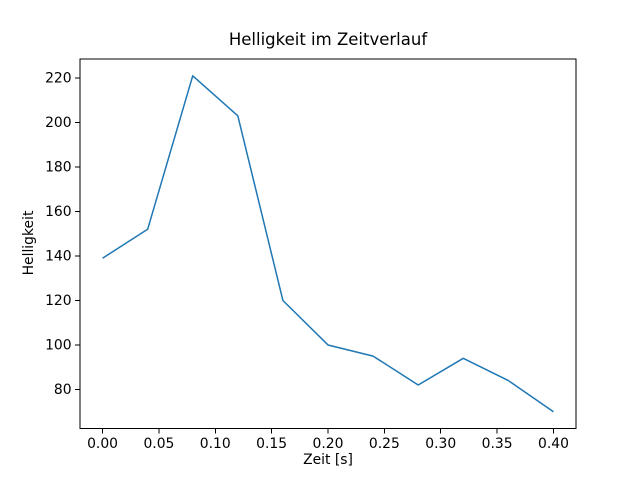  I want to click on x-tick-label: 0.10, so click(215, 444).